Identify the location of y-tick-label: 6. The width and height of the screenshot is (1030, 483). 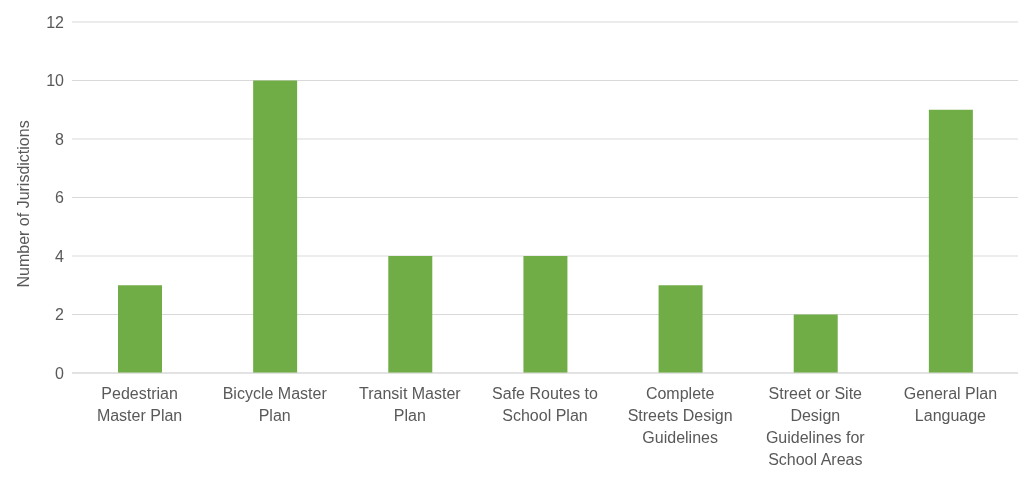
(60, 198).